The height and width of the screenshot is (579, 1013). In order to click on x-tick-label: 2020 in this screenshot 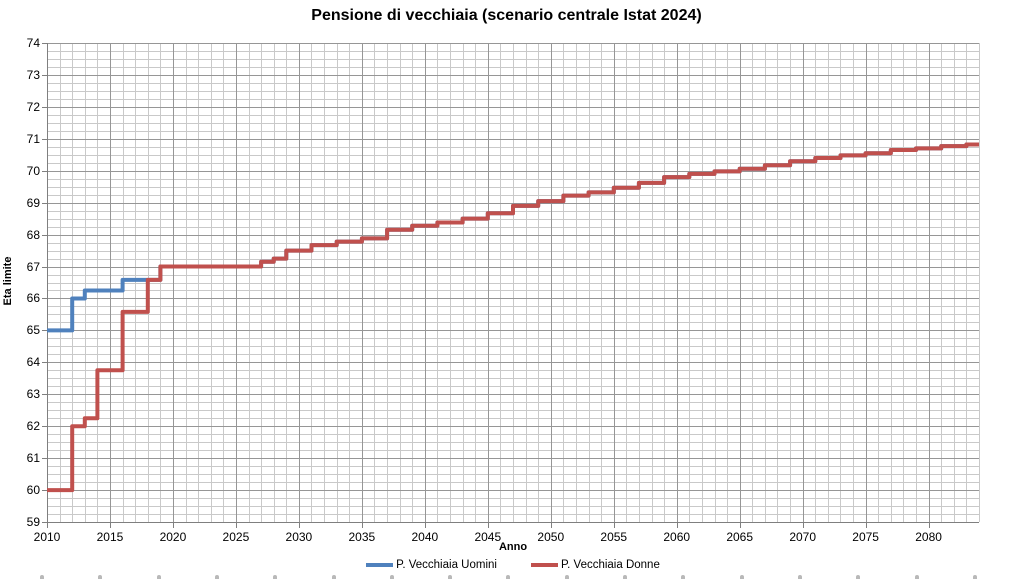, I will do `click(173, 537)`.